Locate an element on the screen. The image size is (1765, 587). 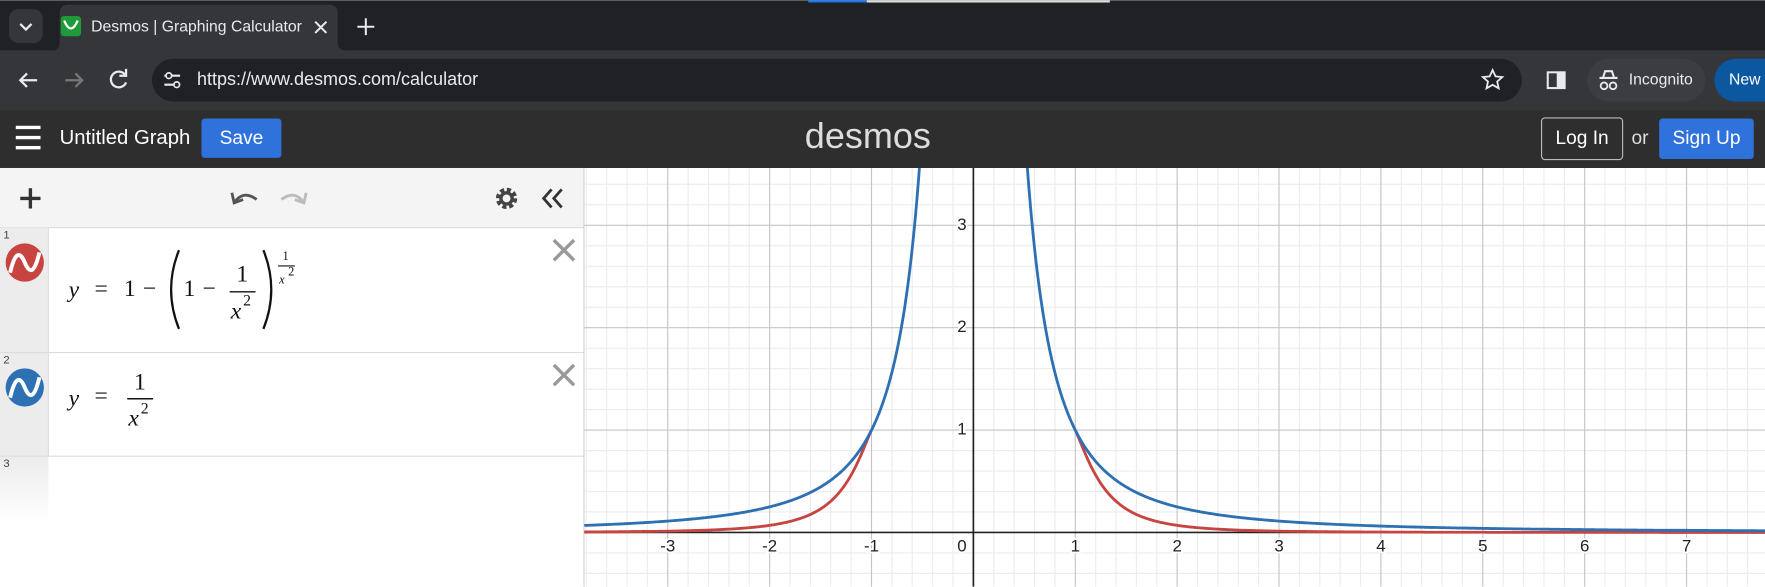
sign-up-button is located at coordinates (1706, 138).